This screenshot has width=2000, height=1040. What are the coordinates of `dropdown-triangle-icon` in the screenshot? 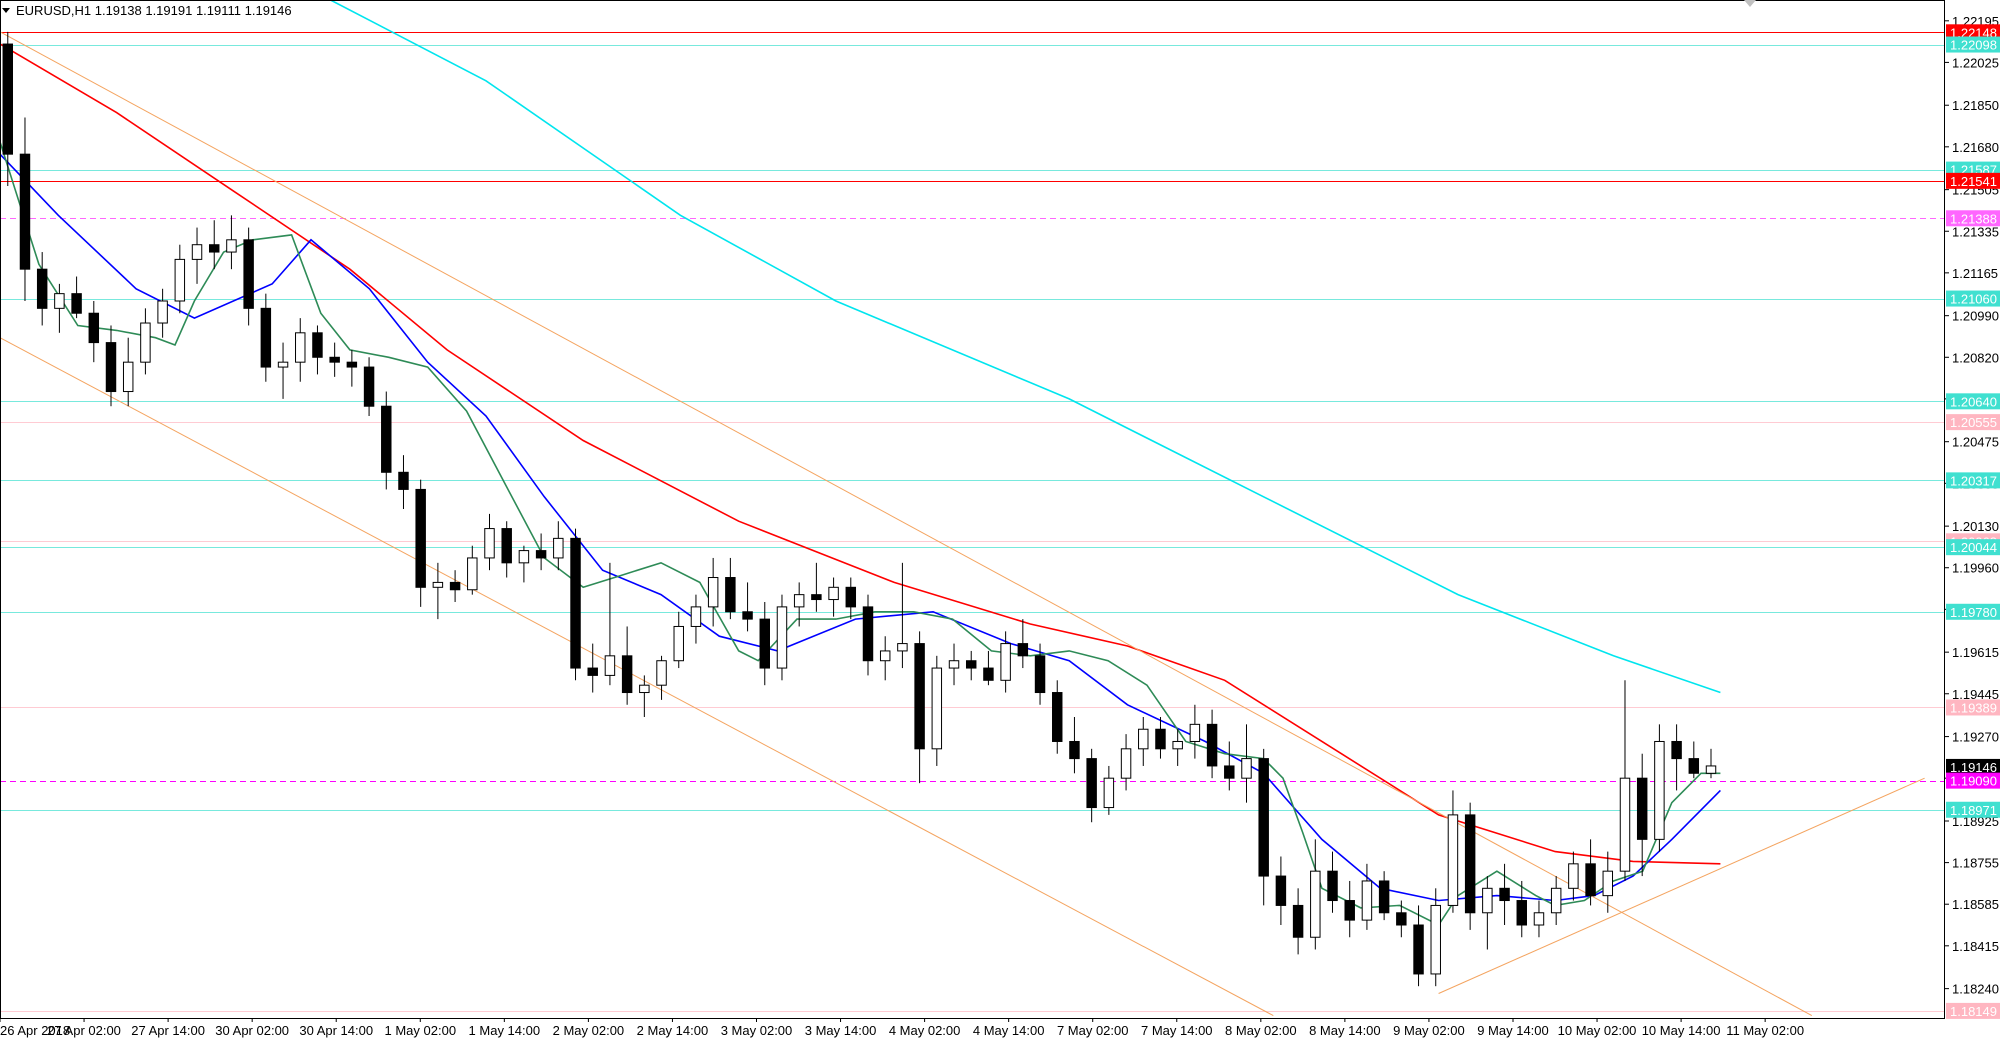 It's located at (6, 10).